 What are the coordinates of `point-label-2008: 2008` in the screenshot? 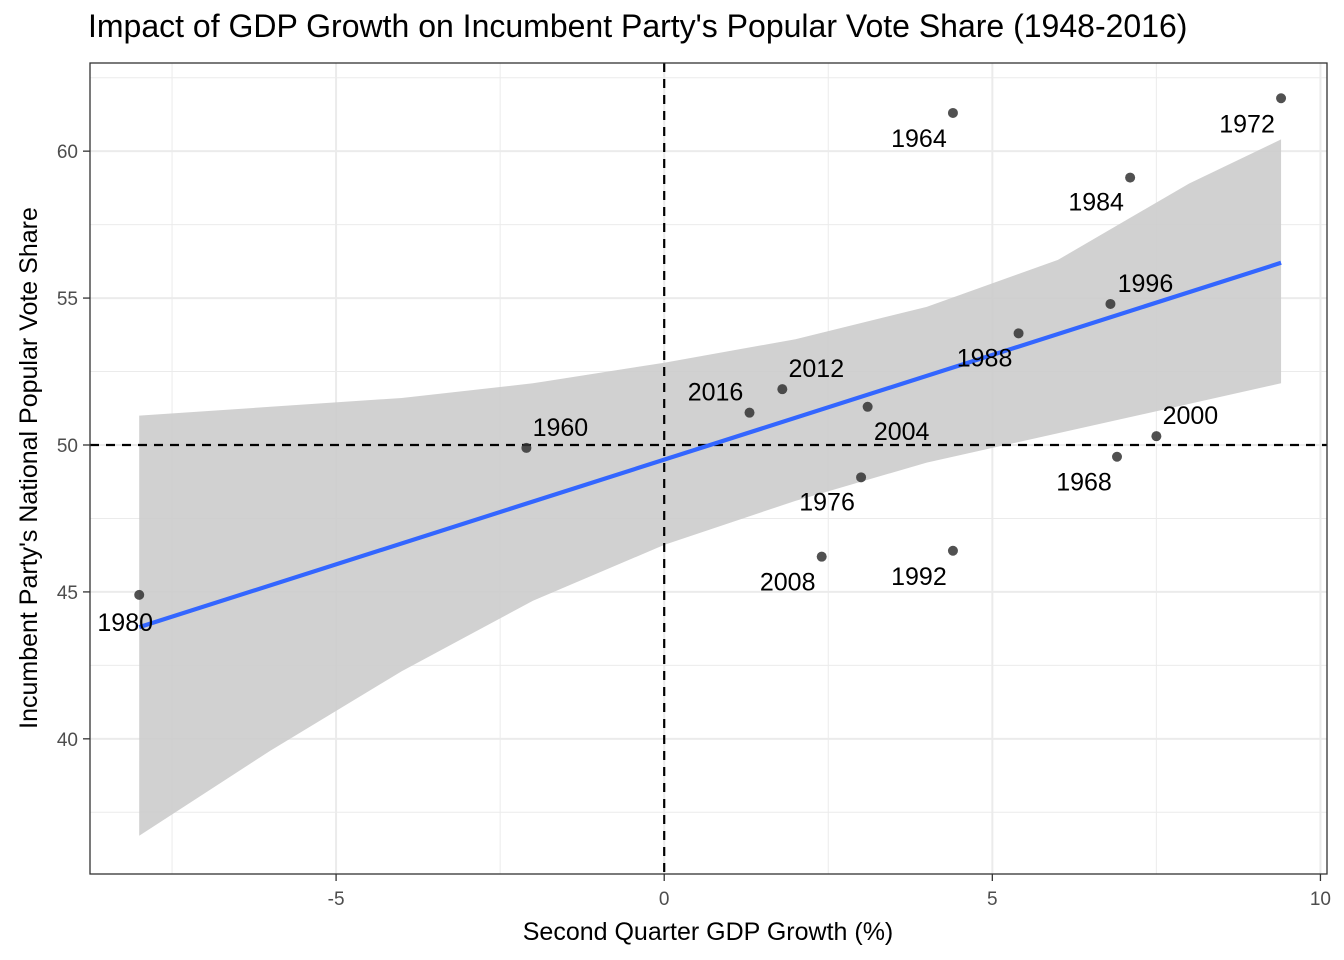 It's located at (788, 583).